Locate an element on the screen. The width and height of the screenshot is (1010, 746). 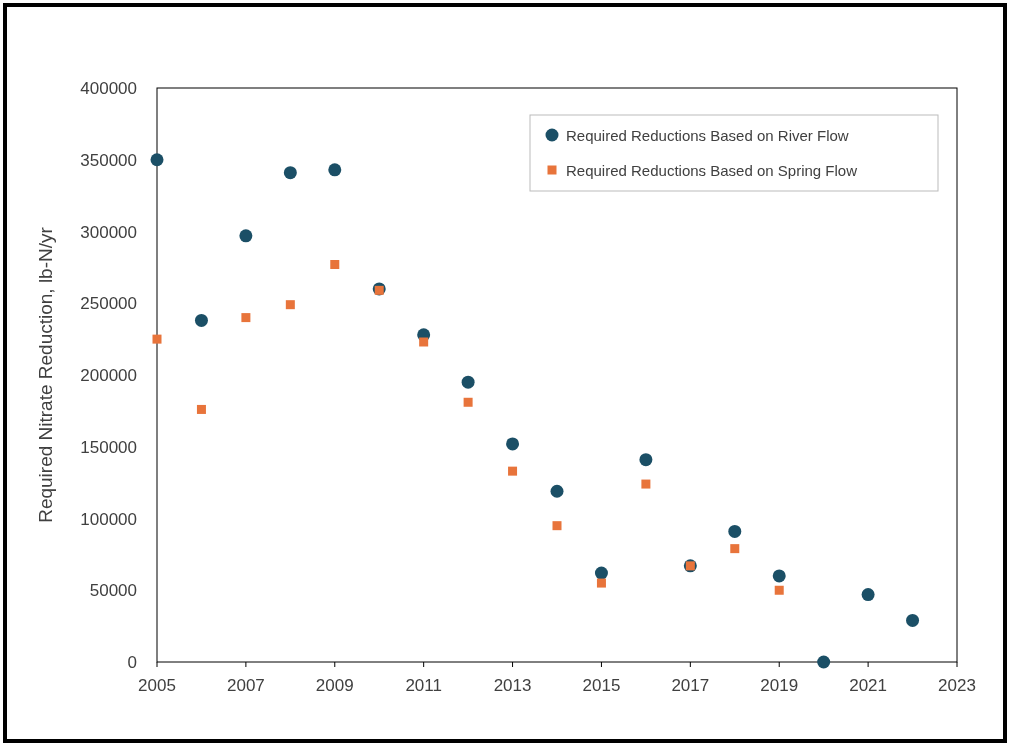
x-tick-label: 2023 is located at coordinates (957, 685).